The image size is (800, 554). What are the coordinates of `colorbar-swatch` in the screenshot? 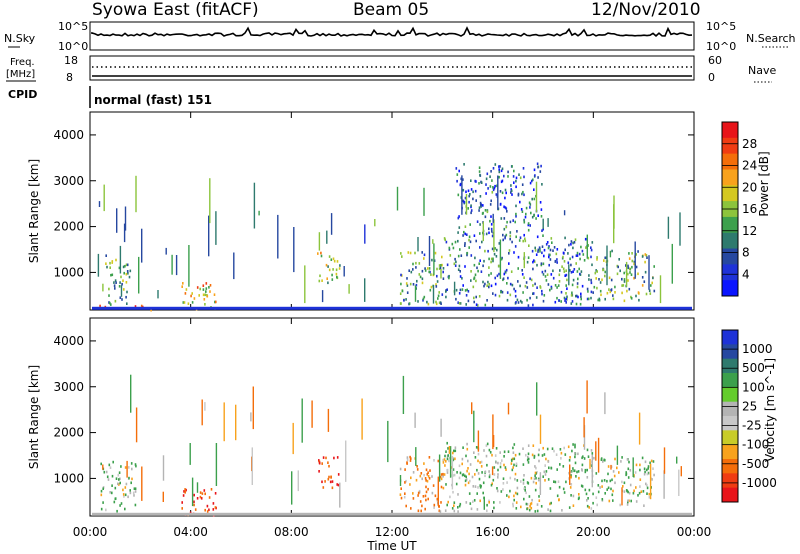 It's located at (730, 481).